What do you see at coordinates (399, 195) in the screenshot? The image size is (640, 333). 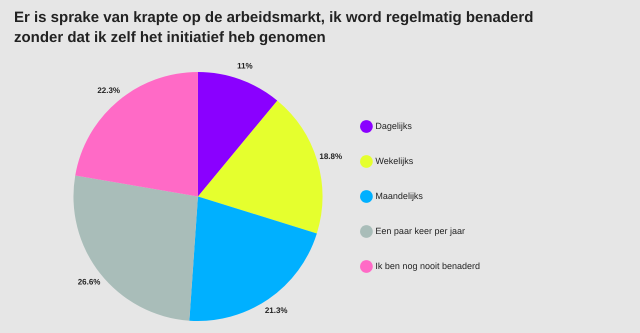 I see `legend-label: Maandelijks` at bounding box center [399, 195].